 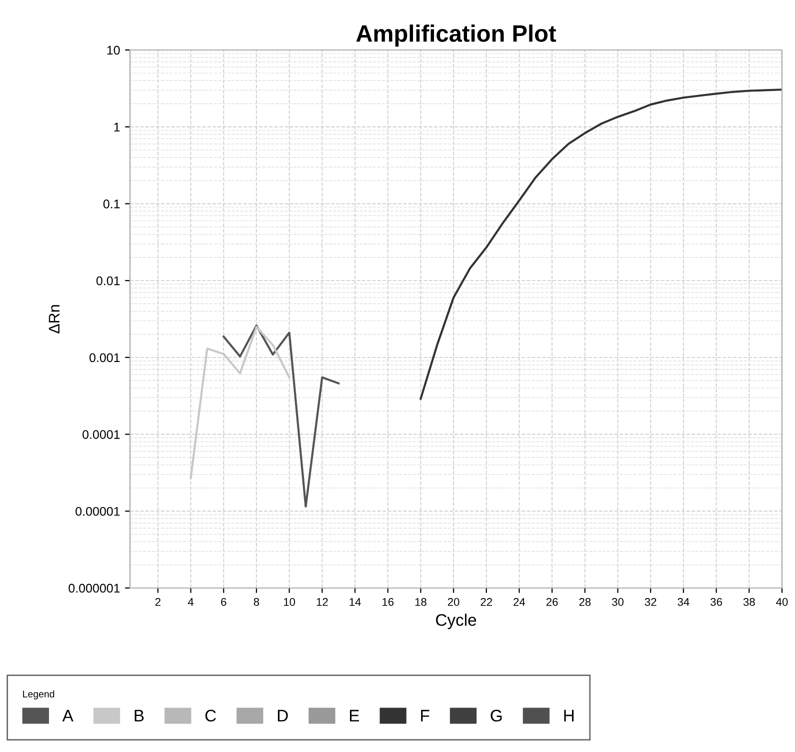 What do you see at coordinates (210, 716) in the screenshot?
I see `legend-label: C` at bounding box center [210, 716].